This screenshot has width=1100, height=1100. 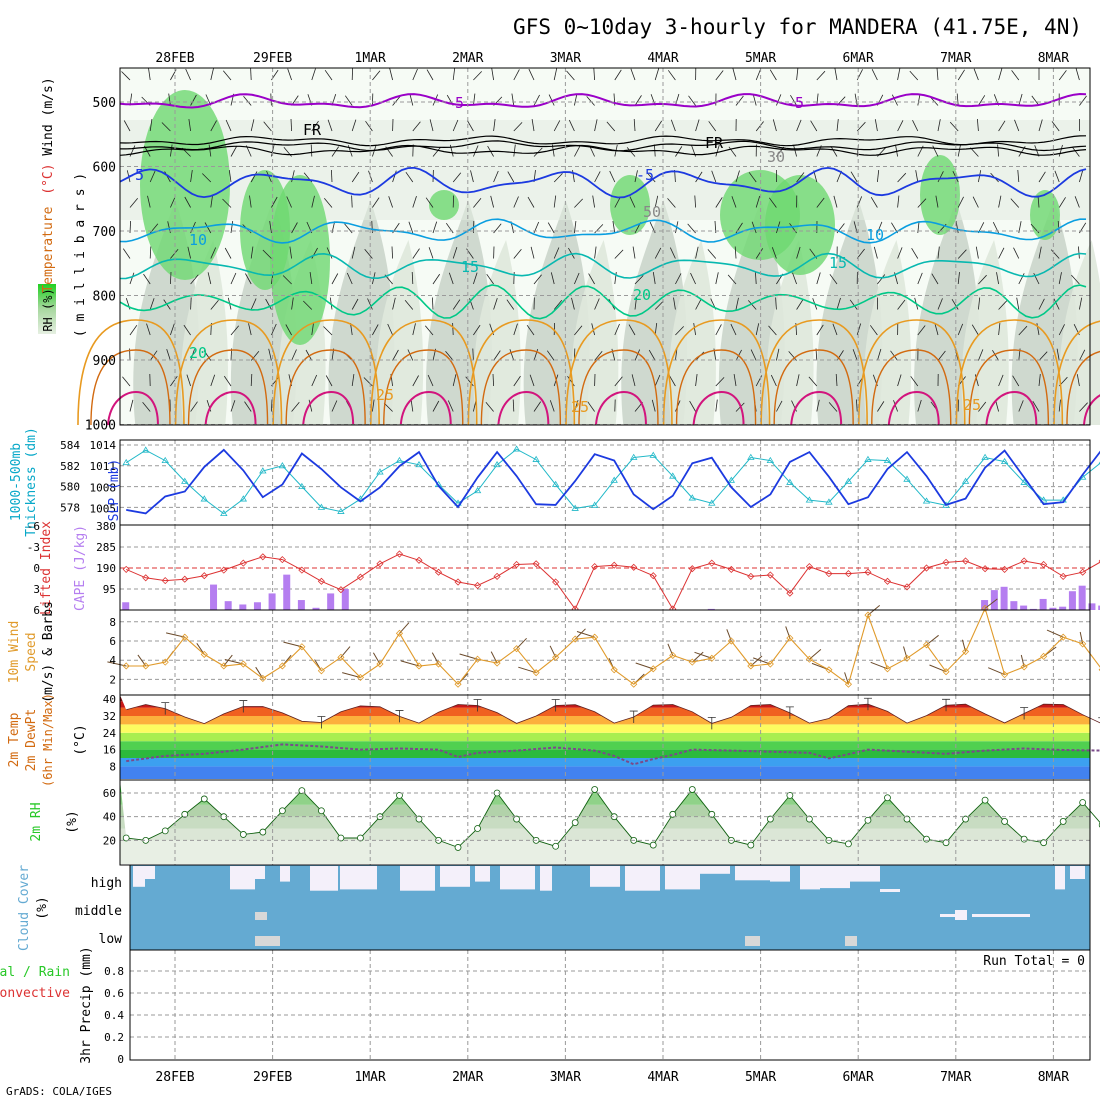 I want to click on thickness-line, so click(x=612, y=481).